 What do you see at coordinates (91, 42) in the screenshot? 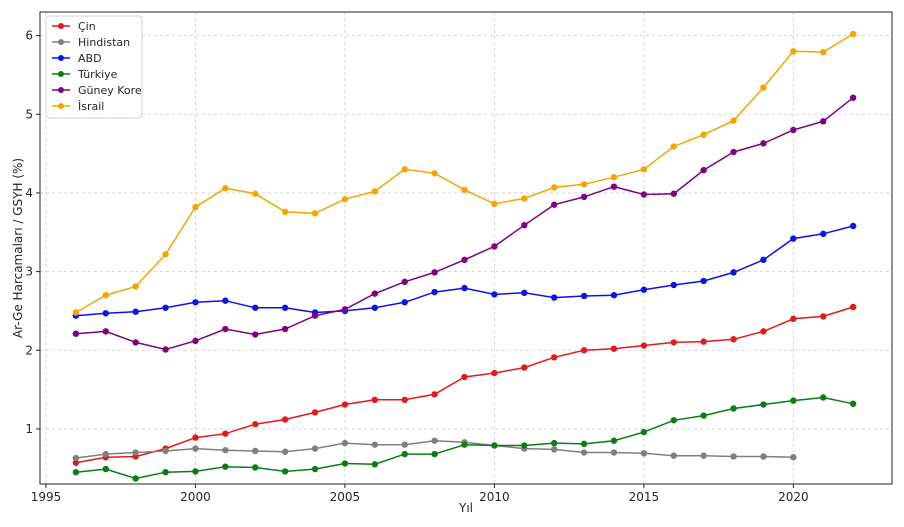
I see `legend-item: Hindistan` at bounding box center [91, 42].